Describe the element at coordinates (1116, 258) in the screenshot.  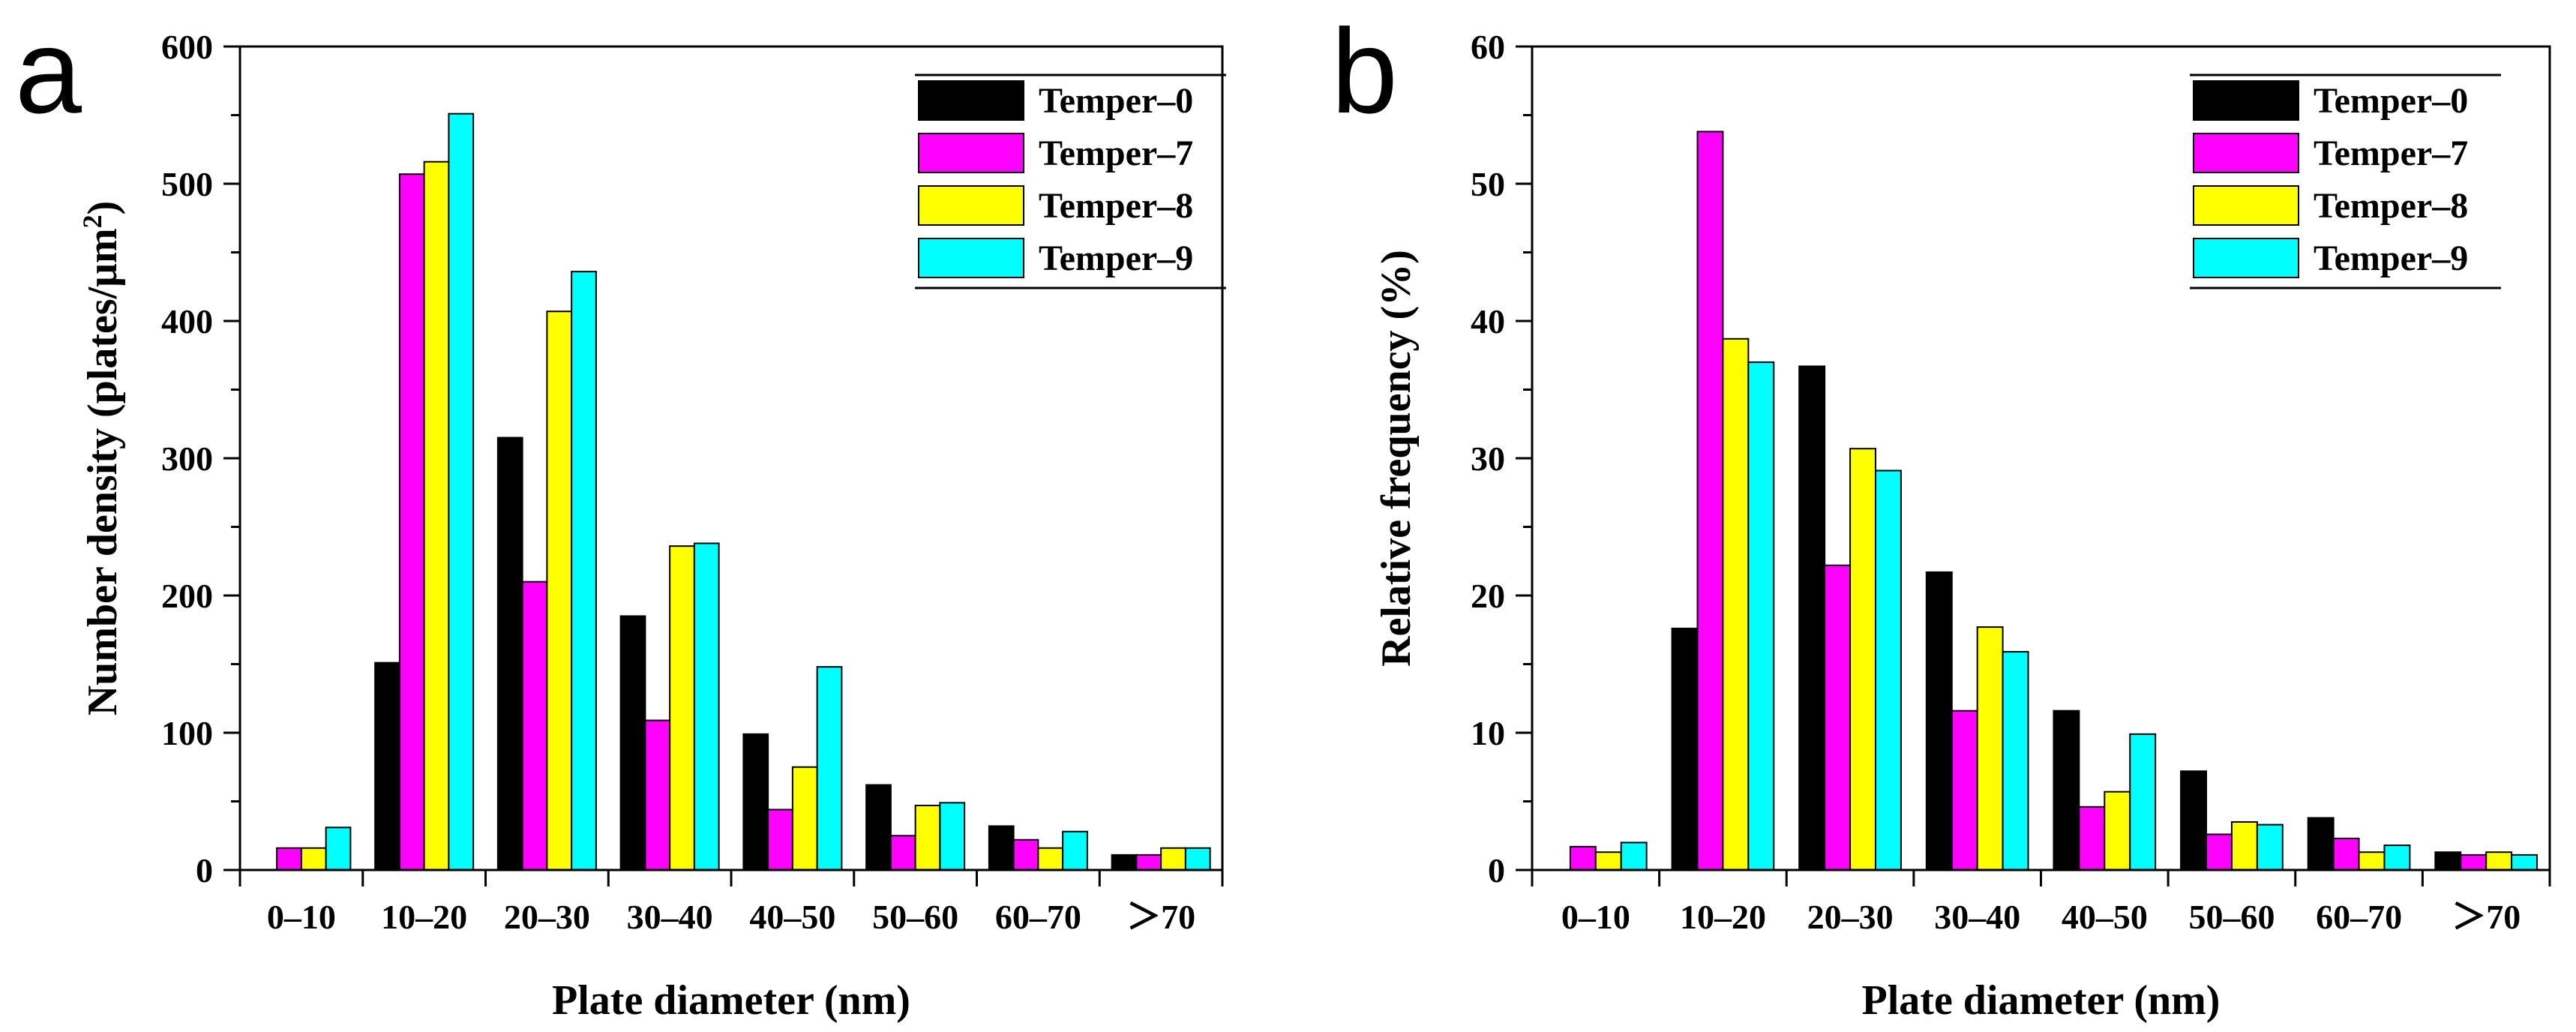
I see `panel-a-legend-label: Temper–9` at that location.